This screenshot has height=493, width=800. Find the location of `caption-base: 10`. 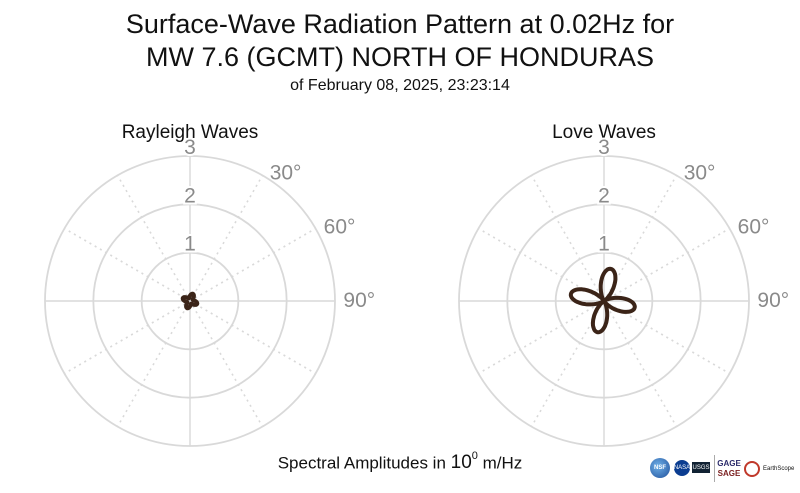

caption-base: 10 is located at coordinates (461, 463).